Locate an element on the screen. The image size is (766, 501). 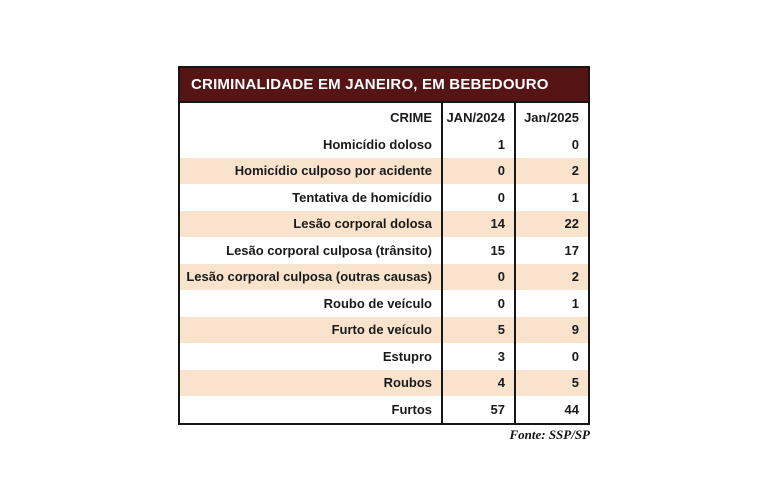
table-row: Furto de veículo 5 9 is located at coordinates (384, 329).